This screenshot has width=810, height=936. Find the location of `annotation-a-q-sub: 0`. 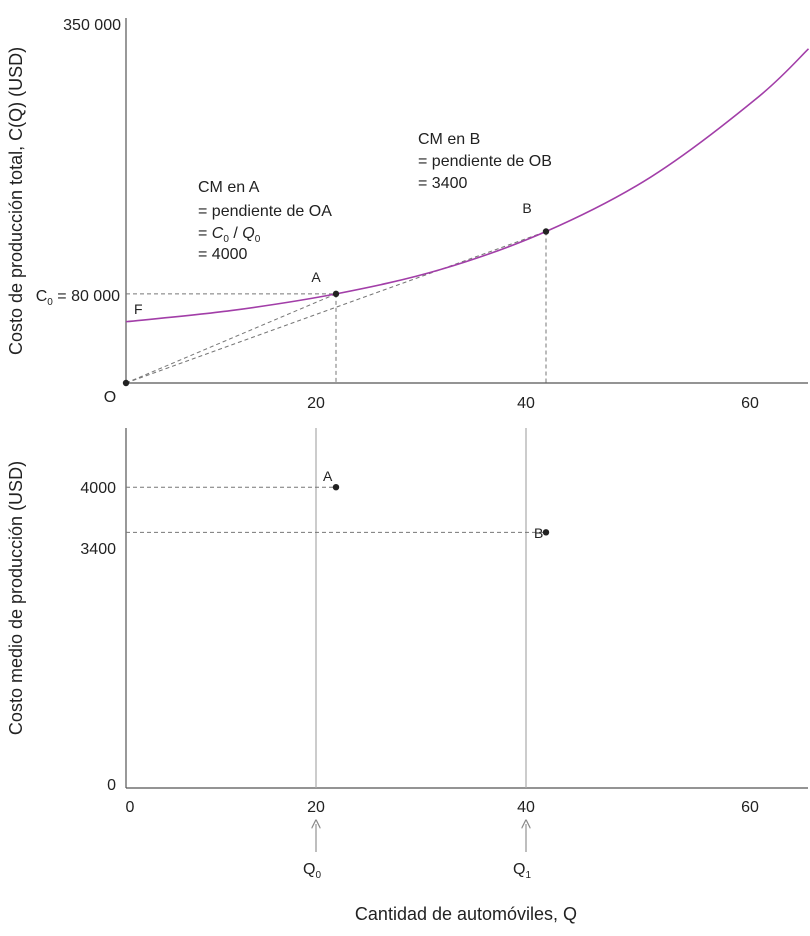

annotation-a-q-sub: 0 is located at coordinates (258, 239).